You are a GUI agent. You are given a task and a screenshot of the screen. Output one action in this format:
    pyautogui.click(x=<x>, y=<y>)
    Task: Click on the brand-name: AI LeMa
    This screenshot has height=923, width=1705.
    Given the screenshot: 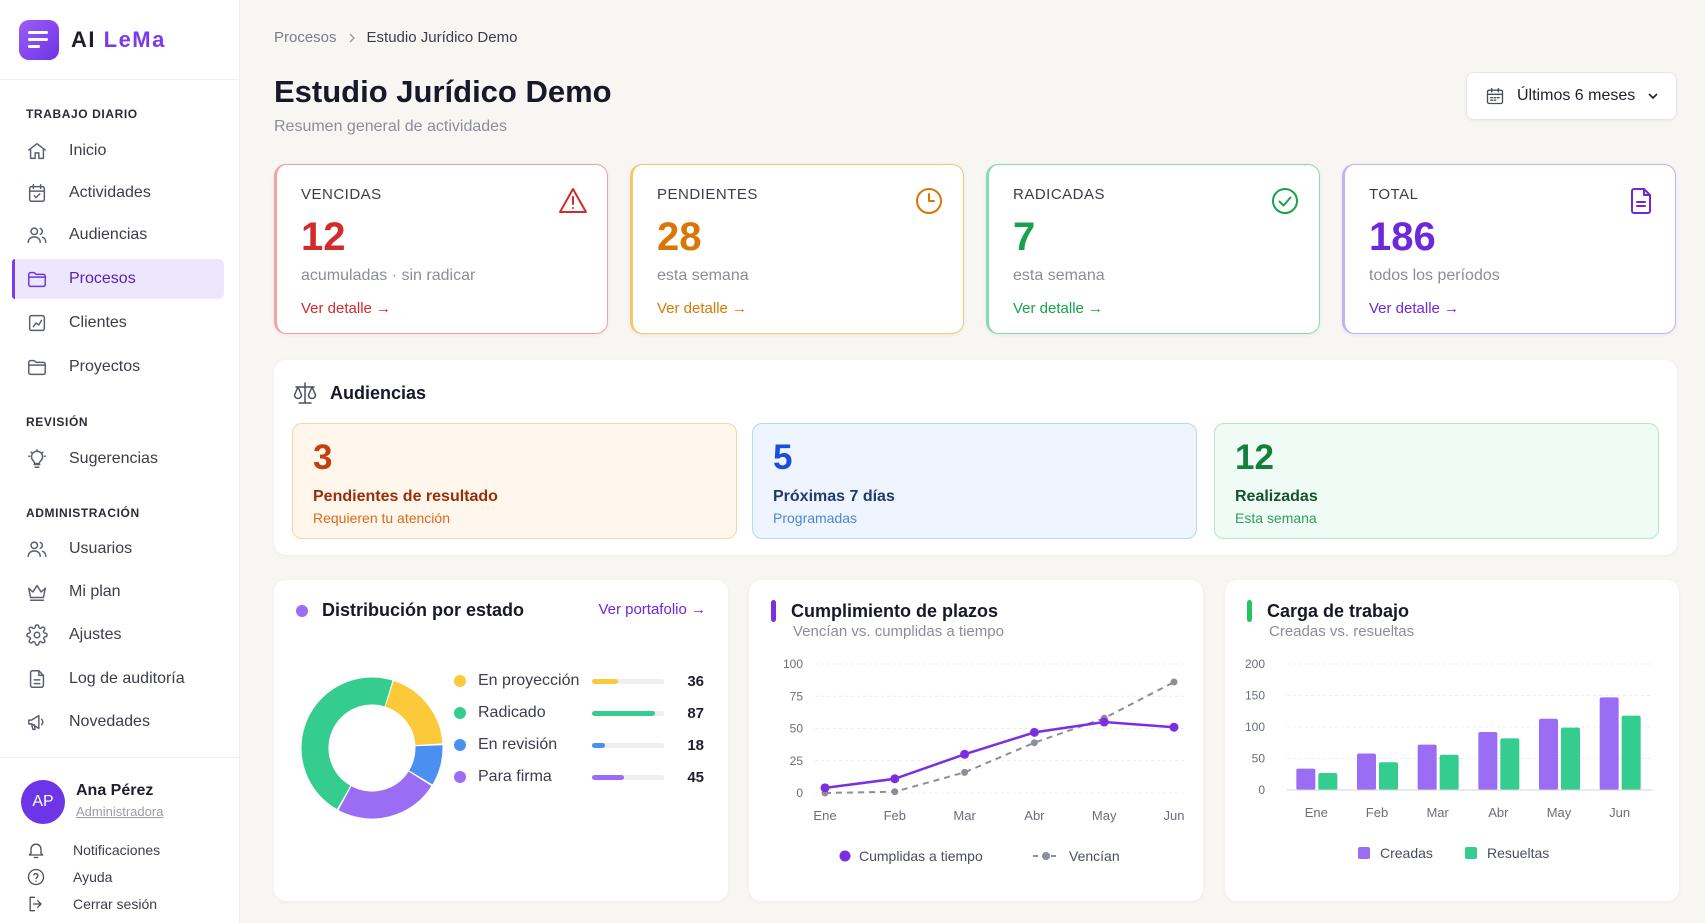 What is the action you would take?
    pyautogui.click(x=118, y=39)
    